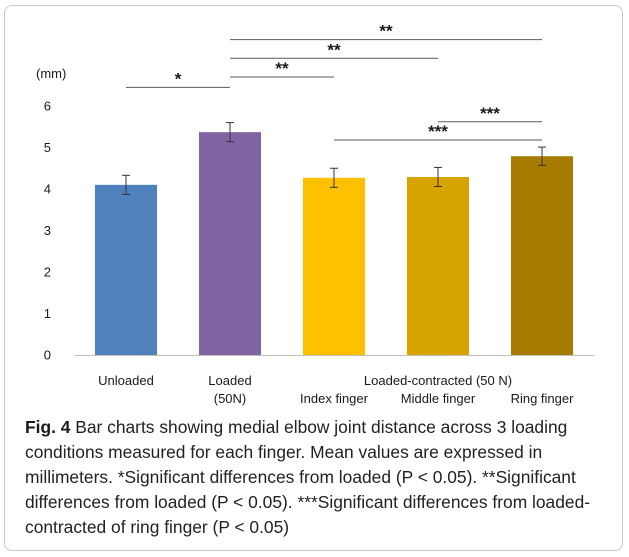 The image size is (629, 557). Describe the element at coordinates (229, 380) in the screenshot. I see `x-tick-label: Loaded` at that location.